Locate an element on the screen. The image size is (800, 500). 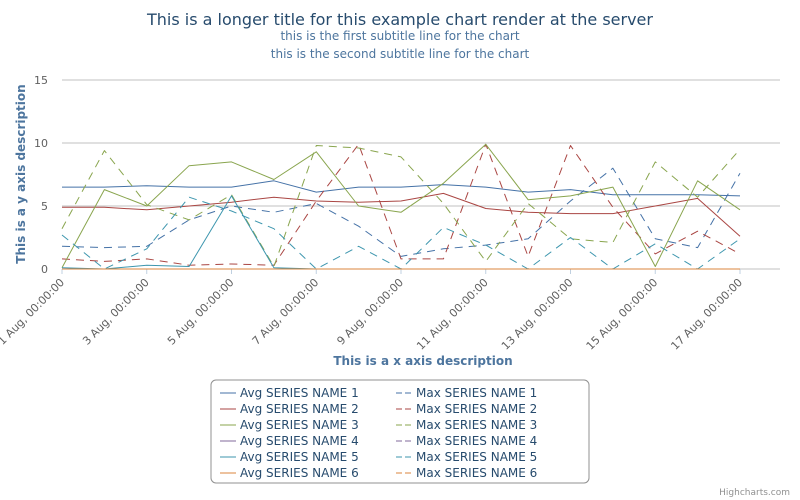
x-tick-label: 15 Aug, 00:00:00 is located at coordinates (622, 314).